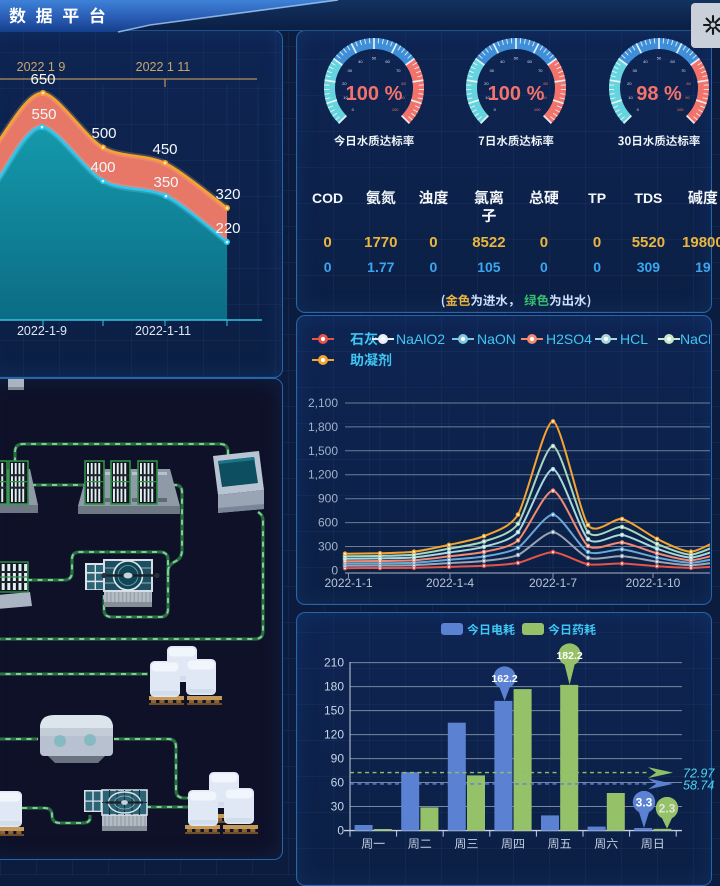  Describe the element at coordinates (695, 339) in the screenshot. I see `svg-text: NaCLO` at that location.